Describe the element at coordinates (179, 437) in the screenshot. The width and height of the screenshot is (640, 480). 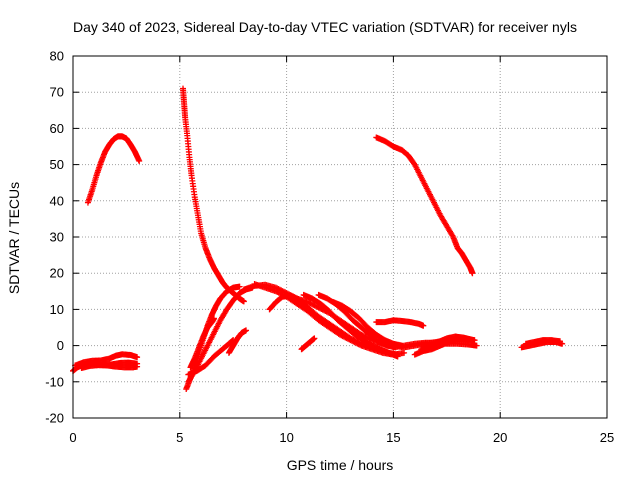
I see `x-tick-label: 5` at that location.